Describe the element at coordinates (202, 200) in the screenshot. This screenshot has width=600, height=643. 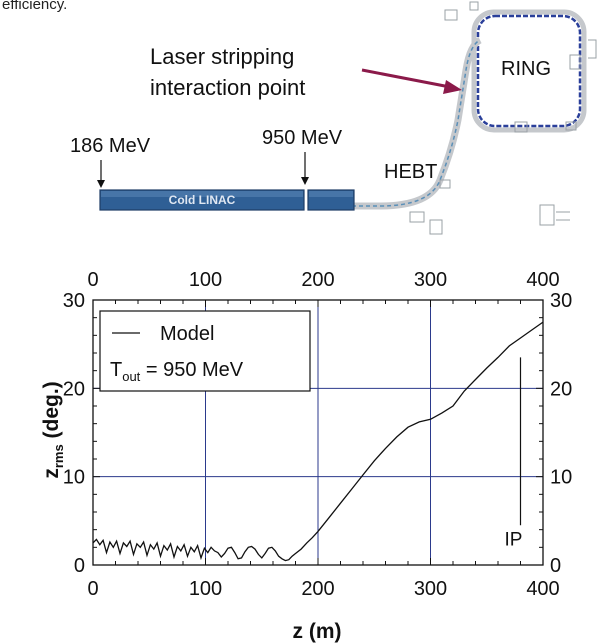
I see `cold-linac-label: Cold LINAC` at that location.